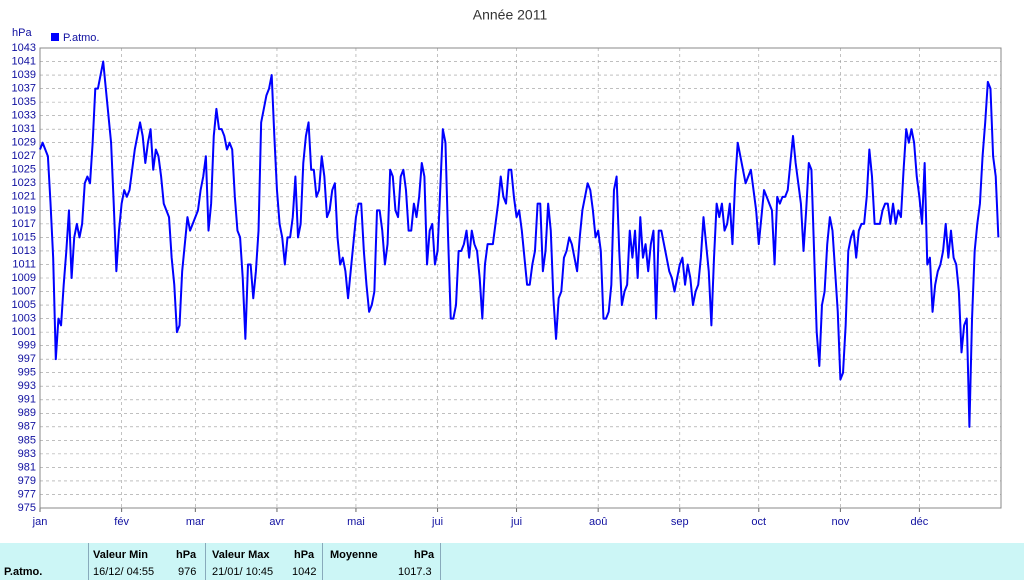  I want to click on y-tick-label: 1037, so click(24, 88).